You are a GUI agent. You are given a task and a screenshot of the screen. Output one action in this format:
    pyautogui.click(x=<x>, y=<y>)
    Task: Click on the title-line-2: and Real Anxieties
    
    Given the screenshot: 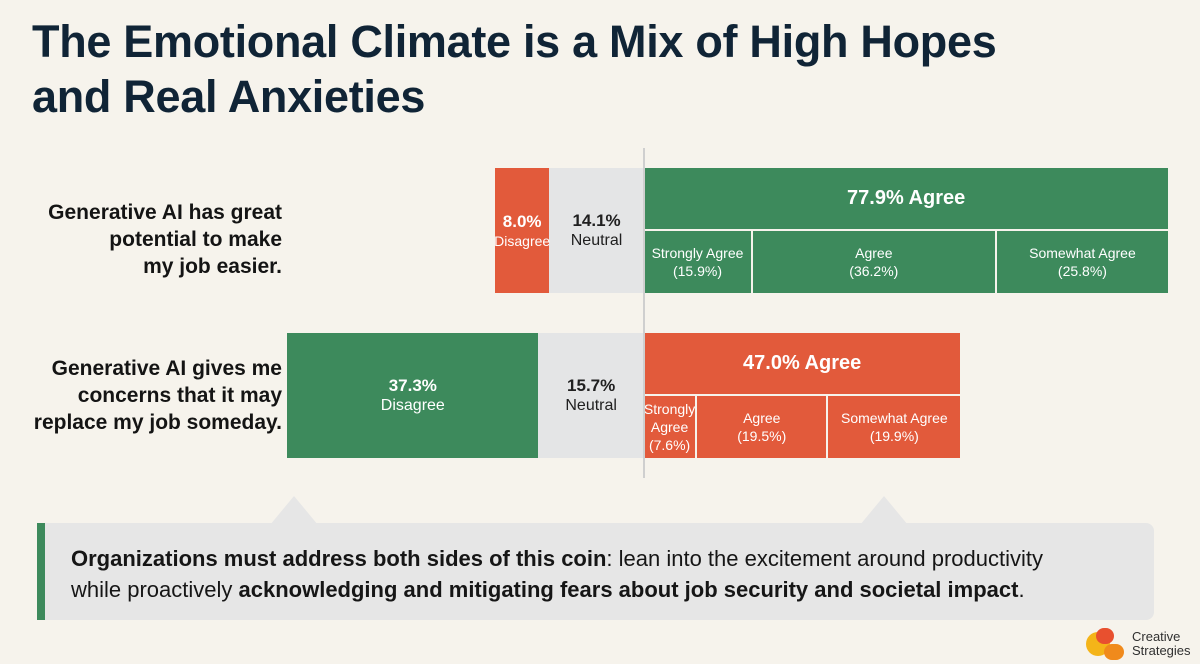 What is the action you would take?
    pyautogui.click(x=229, y=96)
    